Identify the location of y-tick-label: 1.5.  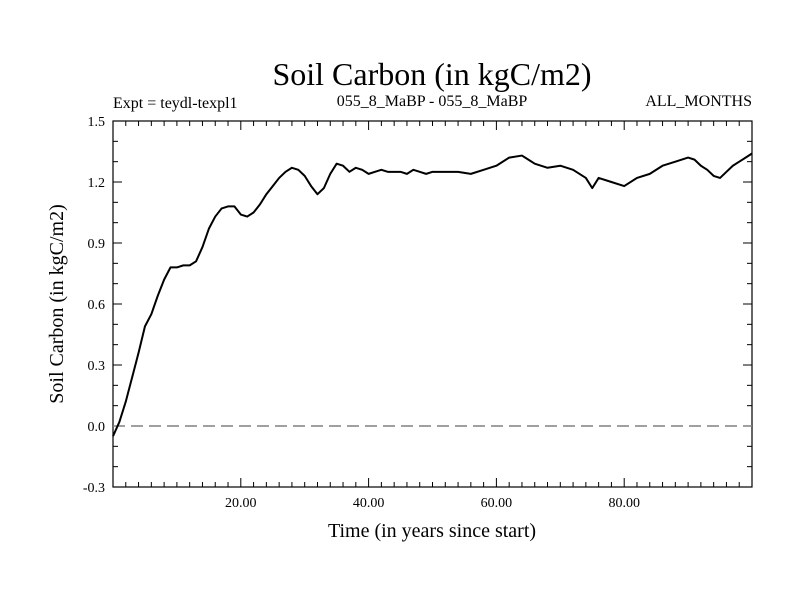
(97, 122).